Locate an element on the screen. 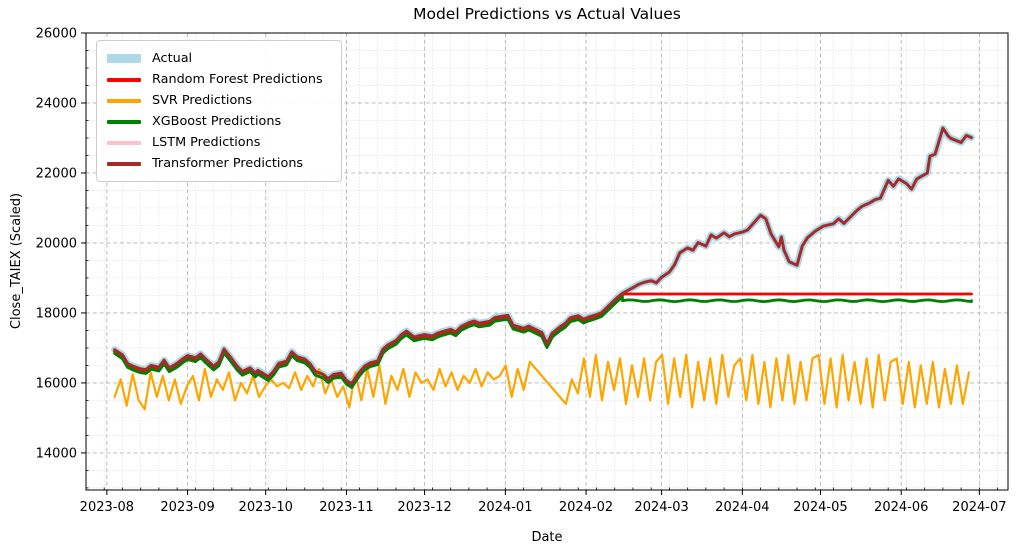 The width and height of the screenshot is (1023, 547). x-tick-label: 2023-11 is located at coordinates (346, 507).